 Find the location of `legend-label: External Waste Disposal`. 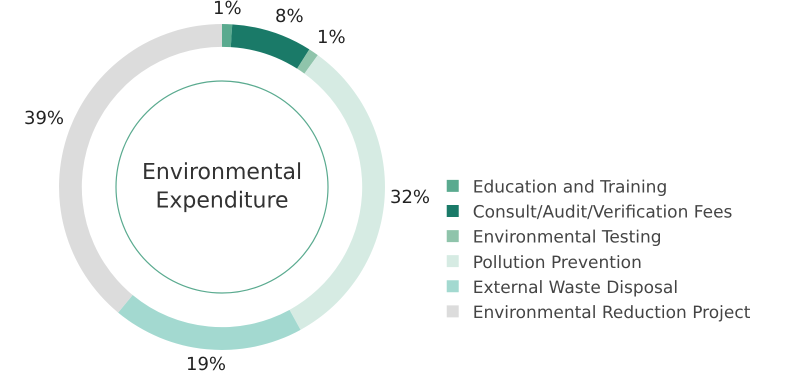

legend-label: External Waste Disposal is located at coordinates (575, 288).